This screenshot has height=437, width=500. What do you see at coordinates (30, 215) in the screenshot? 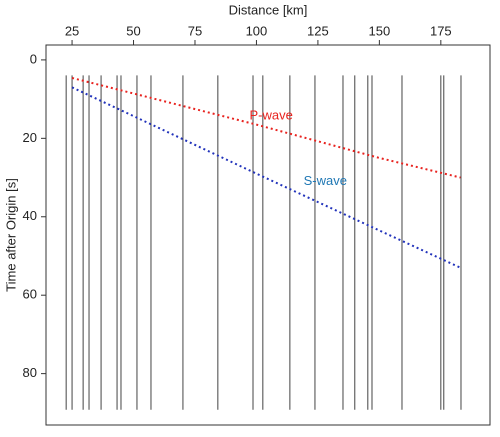
I see `y-tick-label: 40` at bounding box center [30, 215].